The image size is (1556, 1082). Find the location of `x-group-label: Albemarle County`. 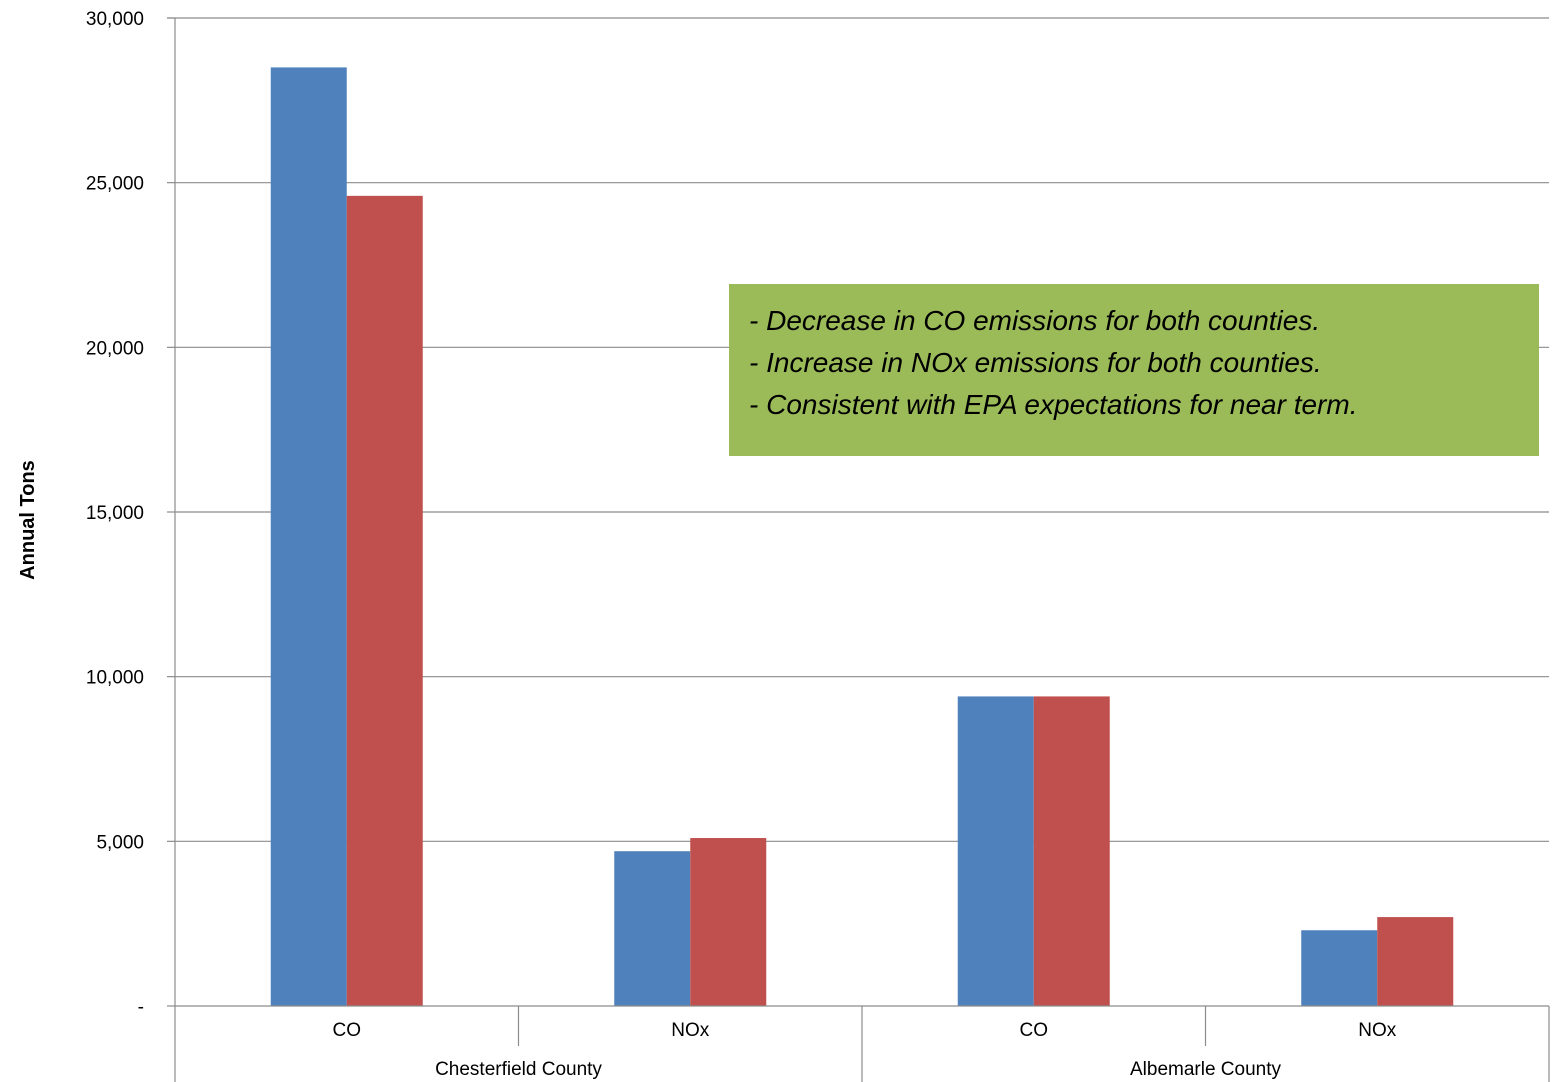

x-group-label: Albemarle County is located at coordinates (1206, 1069).